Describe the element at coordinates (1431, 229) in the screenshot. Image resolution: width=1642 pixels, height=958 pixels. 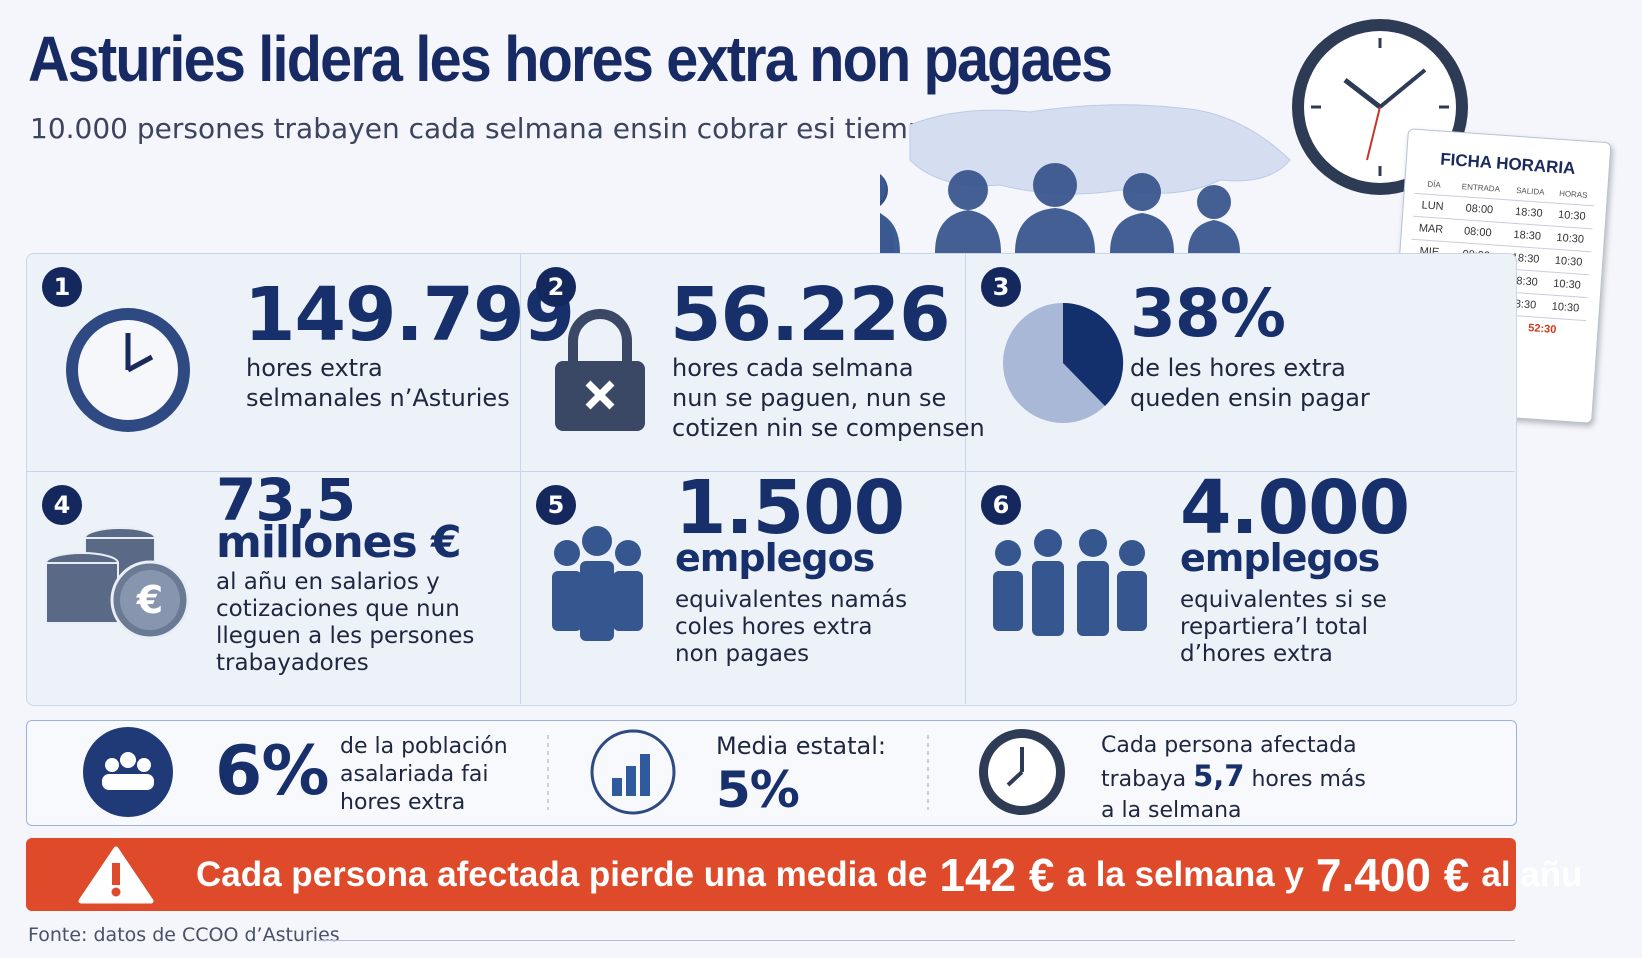
I see `cell: MAR` at that location.